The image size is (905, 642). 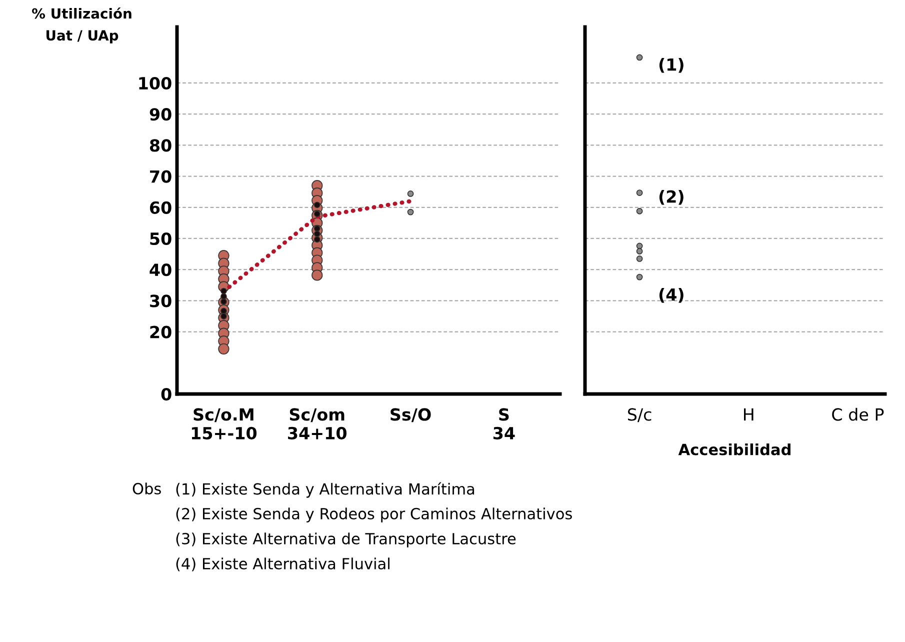 I want to click on y-tick-label: 30, so click(x=161, y=301).